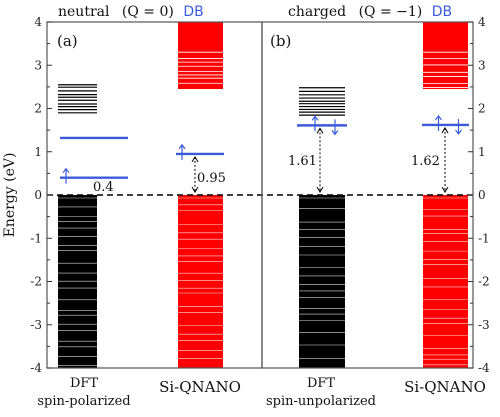  I want to click on gap-label-b2: 1.62, so click(425, 161).